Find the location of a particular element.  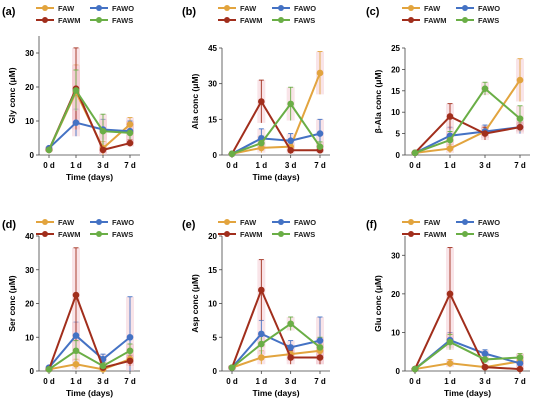

legend-label: FAWO is located at coordinates (305, 222).